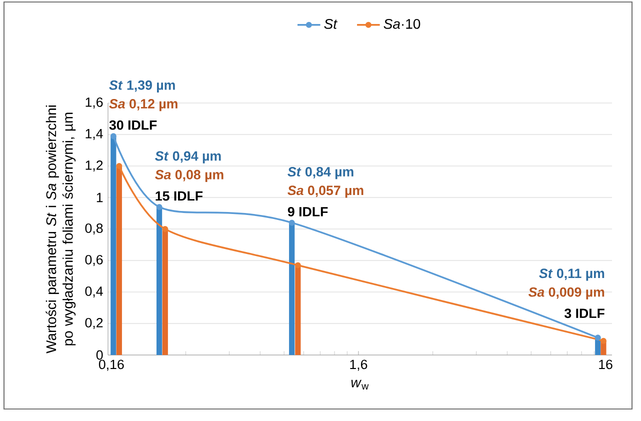 The height and width of the screenshot is (421, 641). I want to click on annotation: 15 IDLF, so click(179, 196).